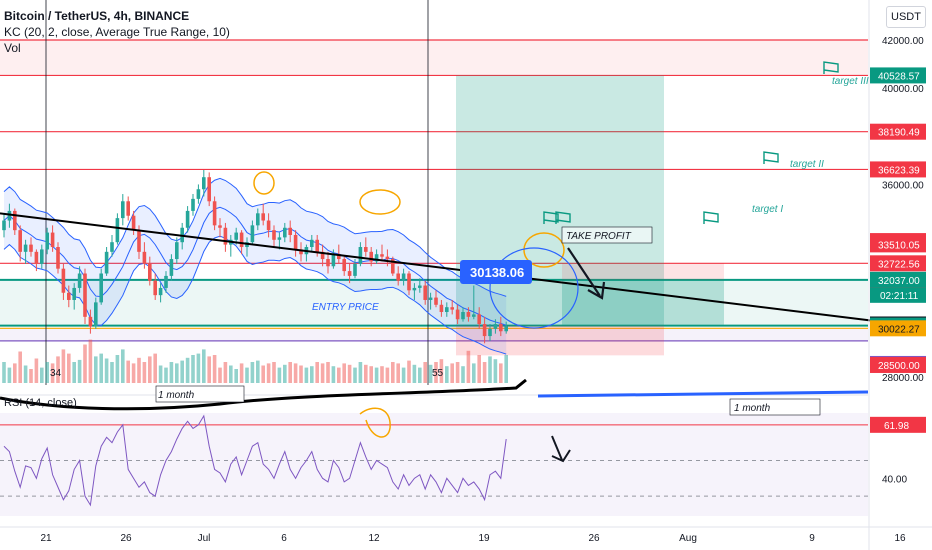  Describe the element at coordinates (812, 538) in the screenshot. I see `time-tick-label: 9` at that location.